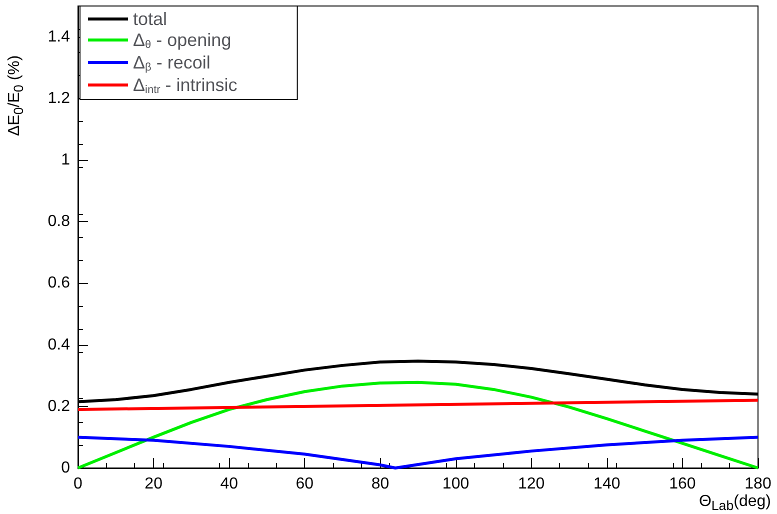  I want to click on legend-label: total, so click(150, 19).